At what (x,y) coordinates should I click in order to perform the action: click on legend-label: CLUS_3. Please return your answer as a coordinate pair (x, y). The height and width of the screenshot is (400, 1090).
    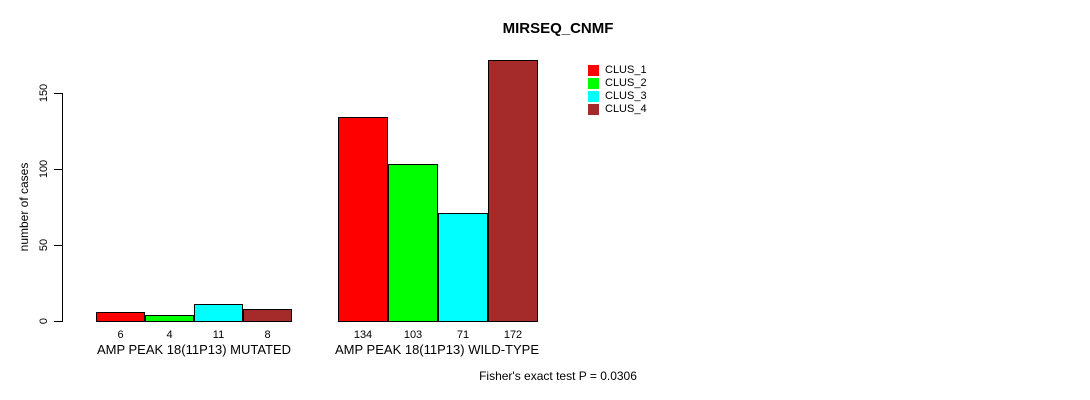
    Looking at the image, I should click on (626, 96).